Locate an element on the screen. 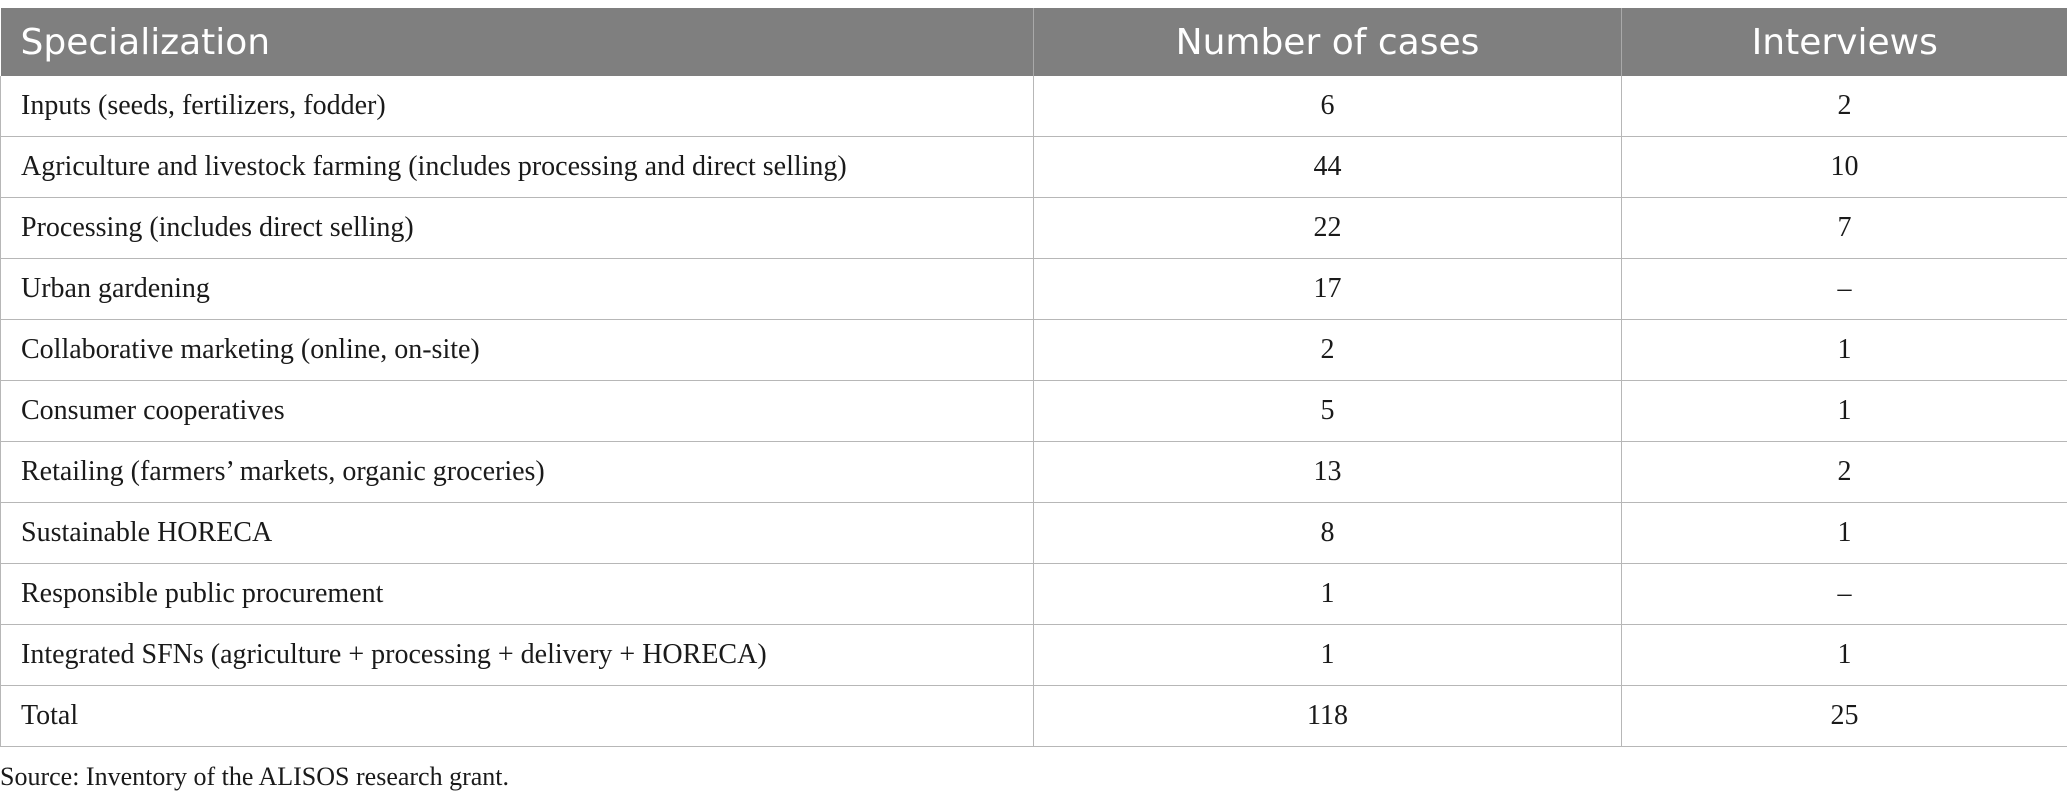  cell-specialization: Total is located at coordinates (517, 716).